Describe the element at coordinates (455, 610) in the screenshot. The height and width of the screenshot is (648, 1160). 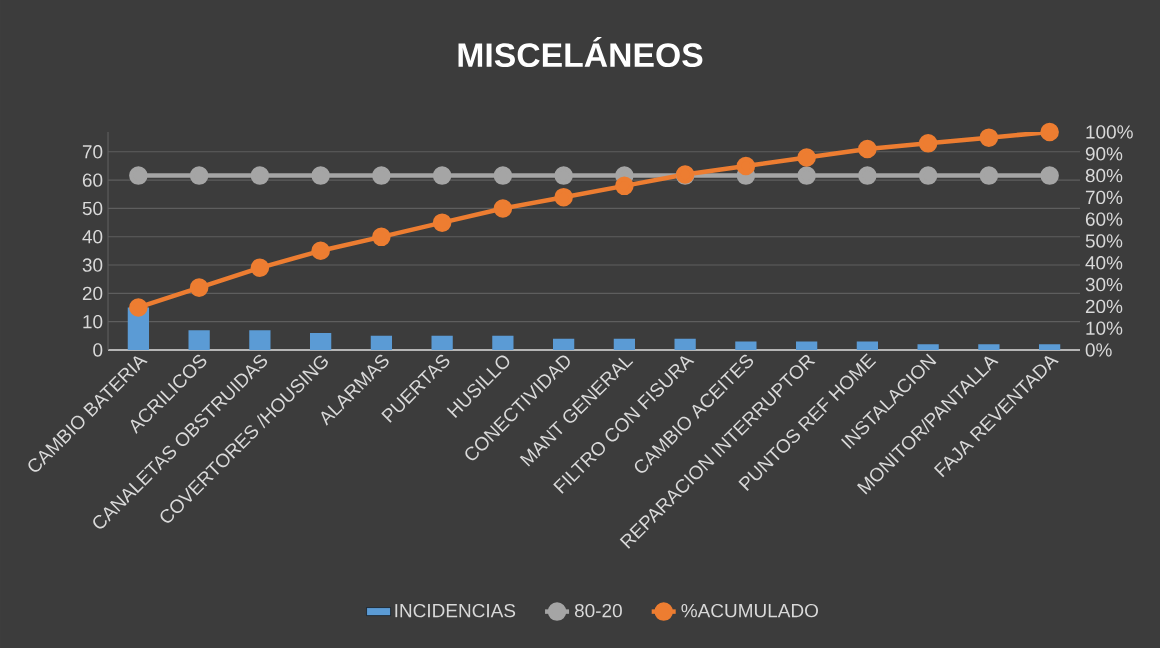
I see `legend-label: INCIDENCIAS` at that location.